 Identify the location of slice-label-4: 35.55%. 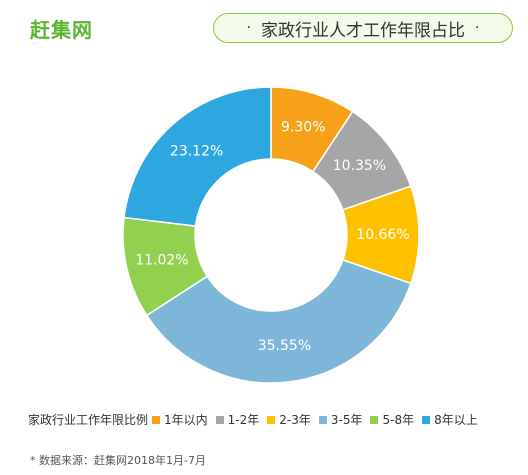
(284, 346).